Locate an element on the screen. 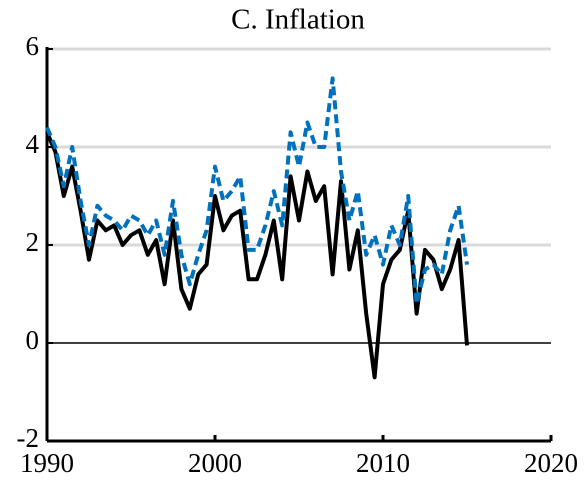 Image resolution: width=584 pixels, height=481 pixels. x-tick-label: 1990 is located at coordinates (47, 463).